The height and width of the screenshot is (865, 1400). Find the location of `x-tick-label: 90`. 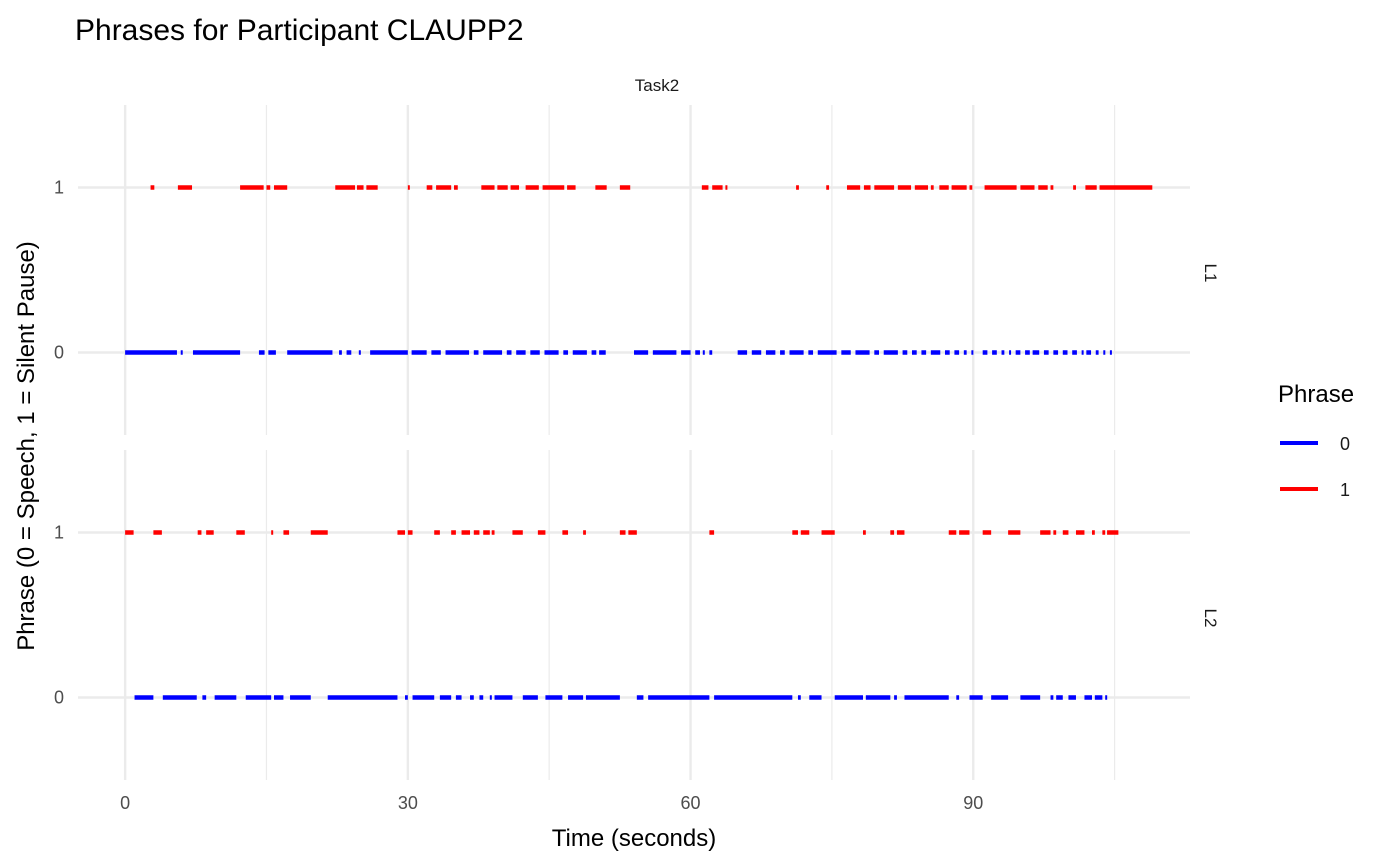

x-tick-label: 90 is located at coordinates (973, 803).